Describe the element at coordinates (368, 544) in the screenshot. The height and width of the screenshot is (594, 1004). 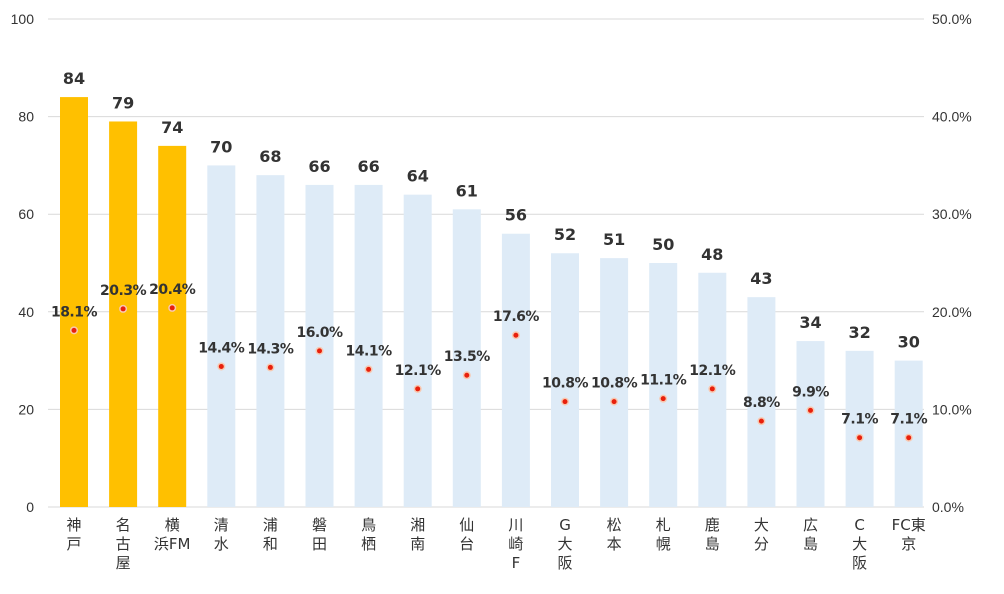
I see `category-label-line: 栖` at that location.